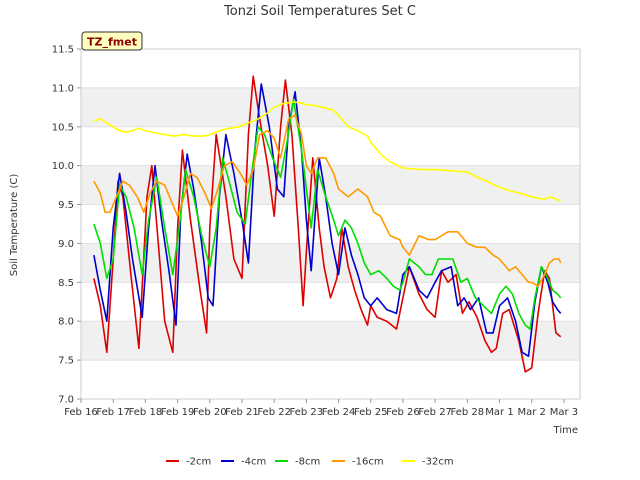 This screenshot has width=640, height=480. I want to click on badge-label: TZ_fmet, so click(112, 42).